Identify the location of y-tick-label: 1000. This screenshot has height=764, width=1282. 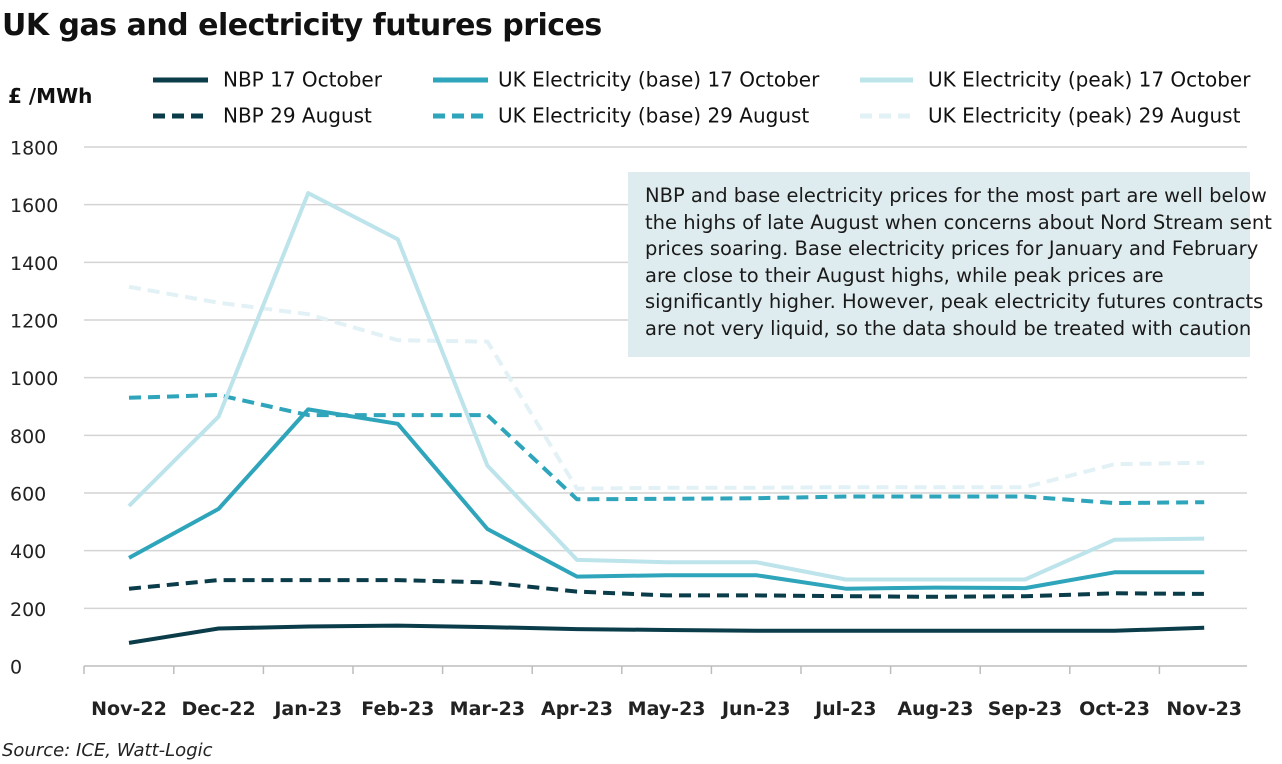
(34, 379).